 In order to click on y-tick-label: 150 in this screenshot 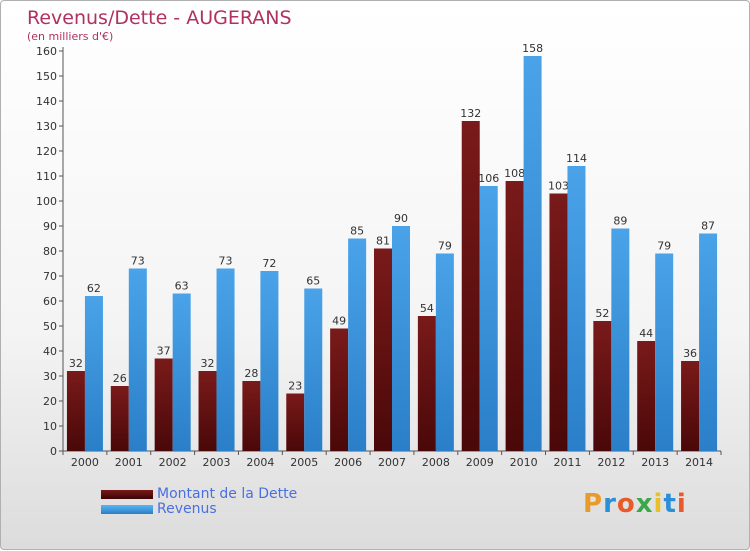, I will do `click(46, 76)`.